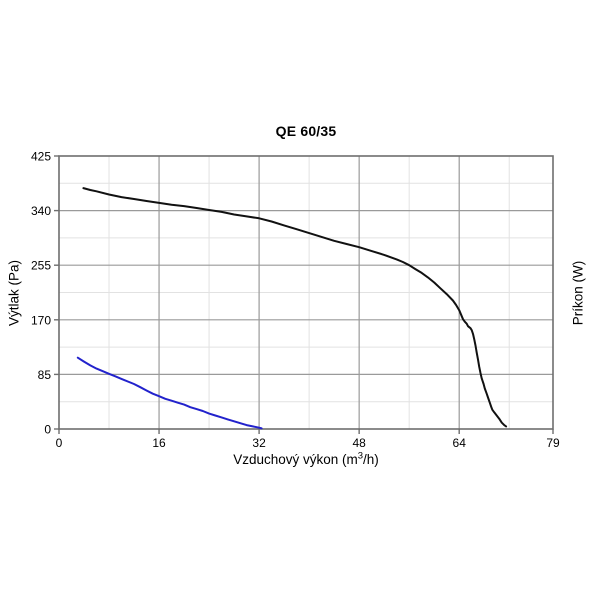 This screenshot has height=600, width=600. Describe the element at coordinates (41, 266) in the screenshot. I see `y-tick-label: 255` at that location.